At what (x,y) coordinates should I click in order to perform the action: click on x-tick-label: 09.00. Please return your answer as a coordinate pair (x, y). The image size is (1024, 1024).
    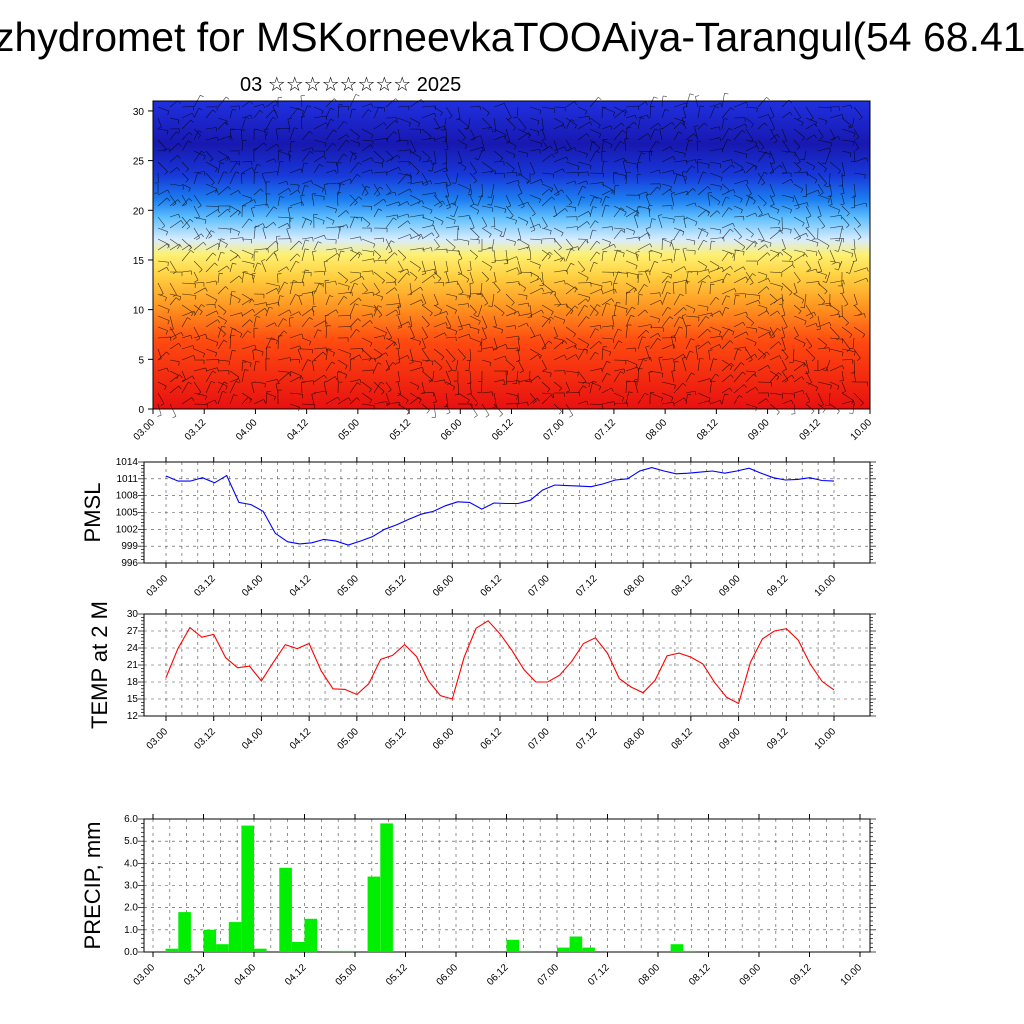
    Looking at the image, I should click on (730, 739).